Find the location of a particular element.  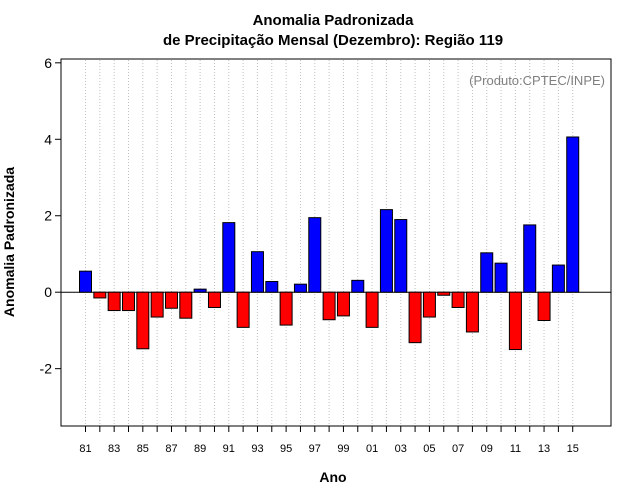

bar-1992 is located at coordinates (243, 309).